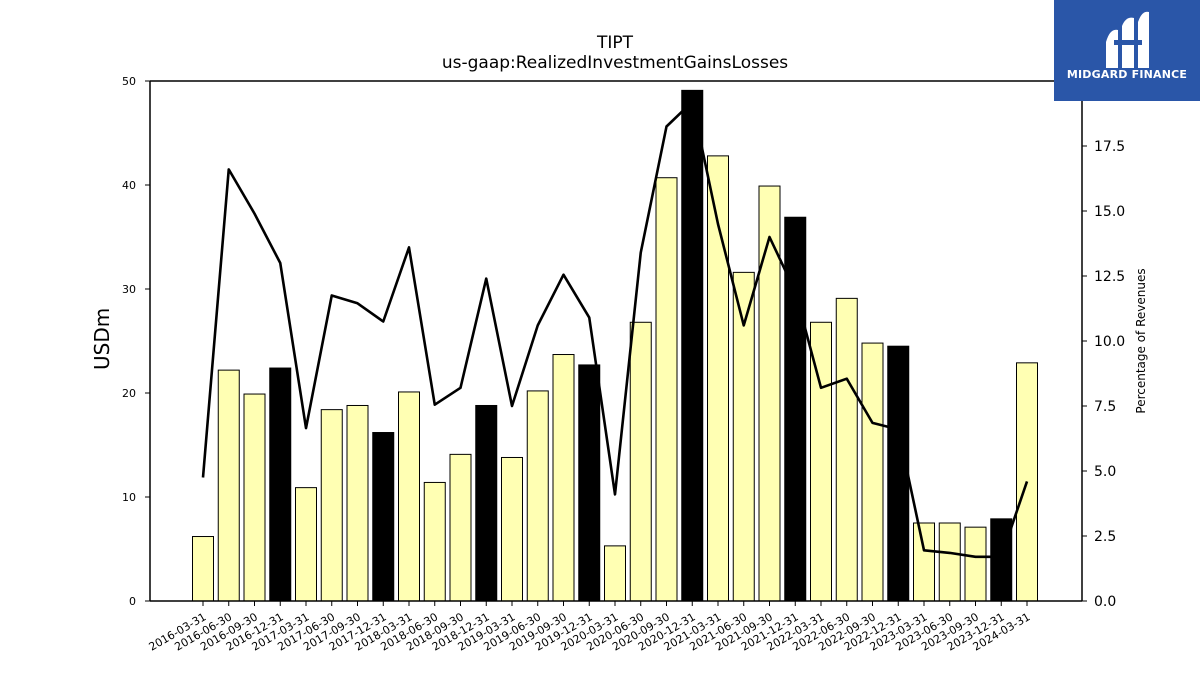  Describe the element at coordinates (102, 338) in the screenshot. I see `y-axis-label: USDm` at that location.